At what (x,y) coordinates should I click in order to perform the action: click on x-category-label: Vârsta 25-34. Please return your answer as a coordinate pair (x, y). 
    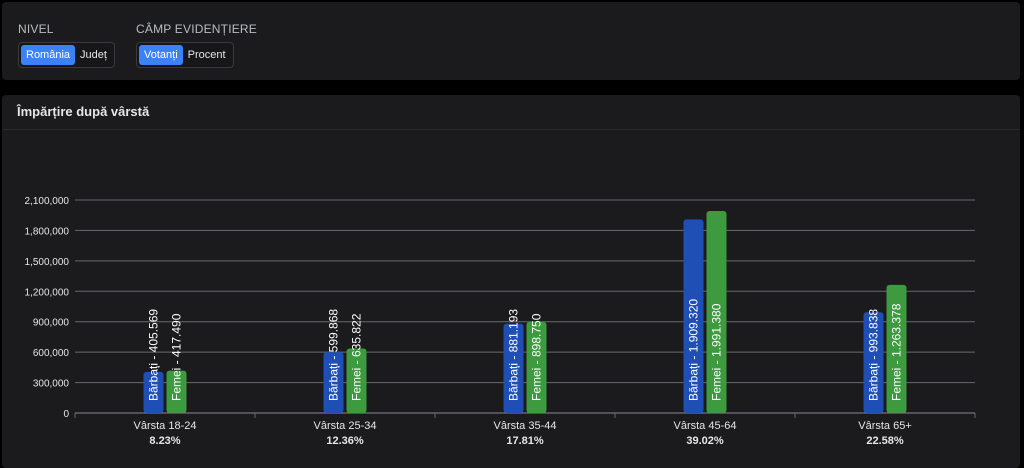
    Looking at the image, I should click on (345, 426).